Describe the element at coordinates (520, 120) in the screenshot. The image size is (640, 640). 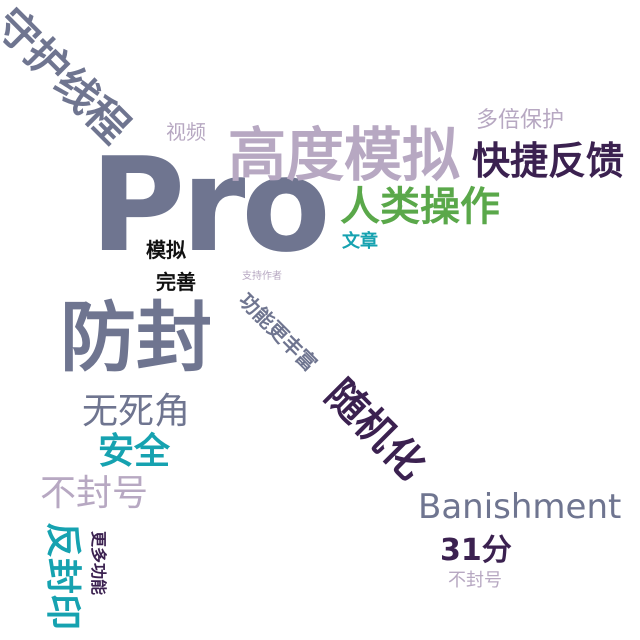
I see `word-multiple-protection: 多倍保护` at that location.